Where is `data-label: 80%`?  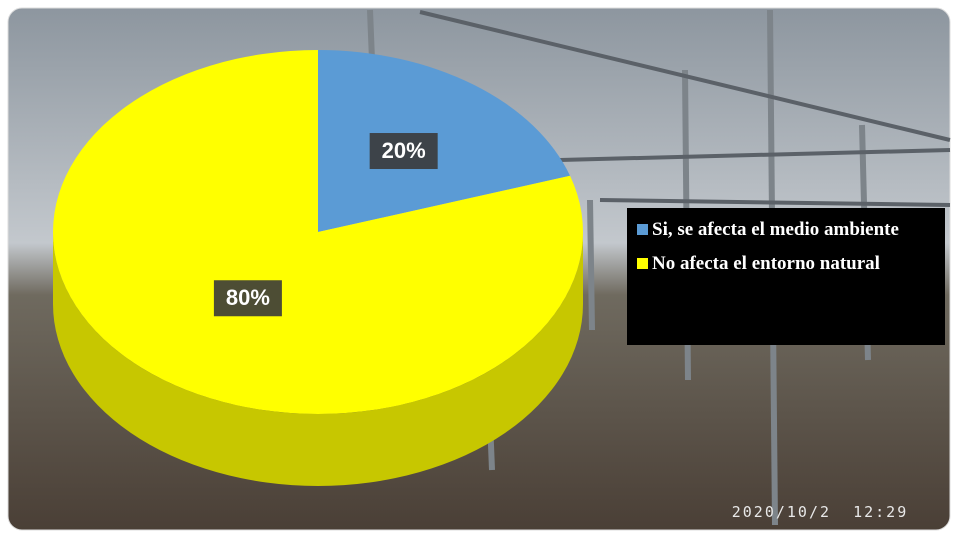
data-label: 80% is located at coordinates (248, 297).